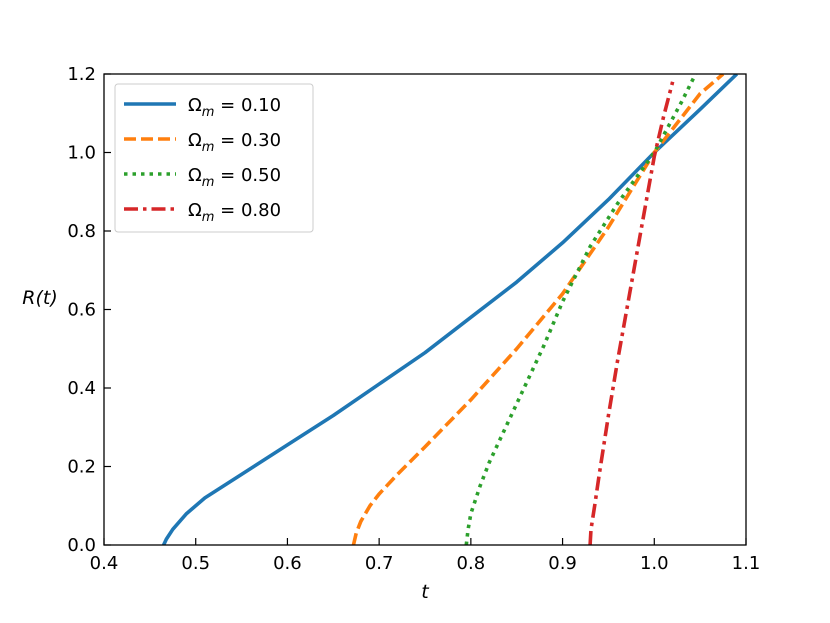  I want to click on y-tick-label: 0.0, so click(81, 545).